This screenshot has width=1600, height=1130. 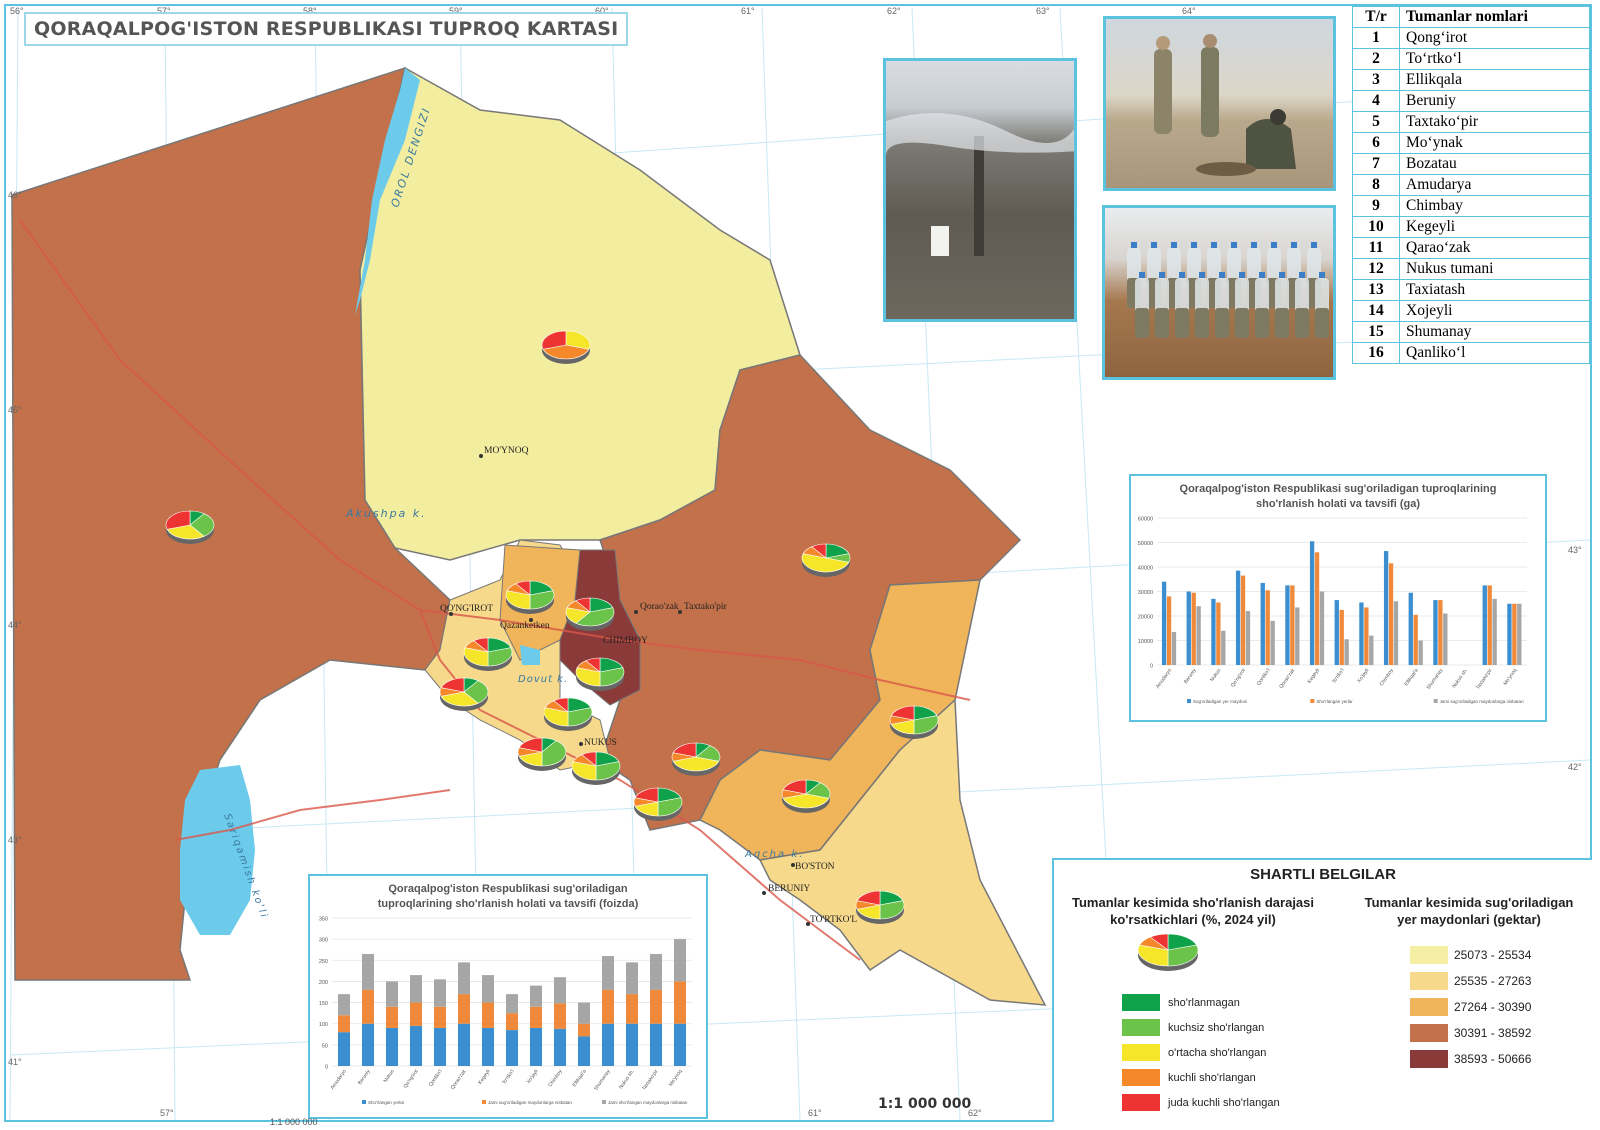 What do you see at coordinates (1217, 1052) in the screenshot?
I see `legend-salinity-label: o'rtacha sho'rlangan` at bounding box center [1217, 1052].